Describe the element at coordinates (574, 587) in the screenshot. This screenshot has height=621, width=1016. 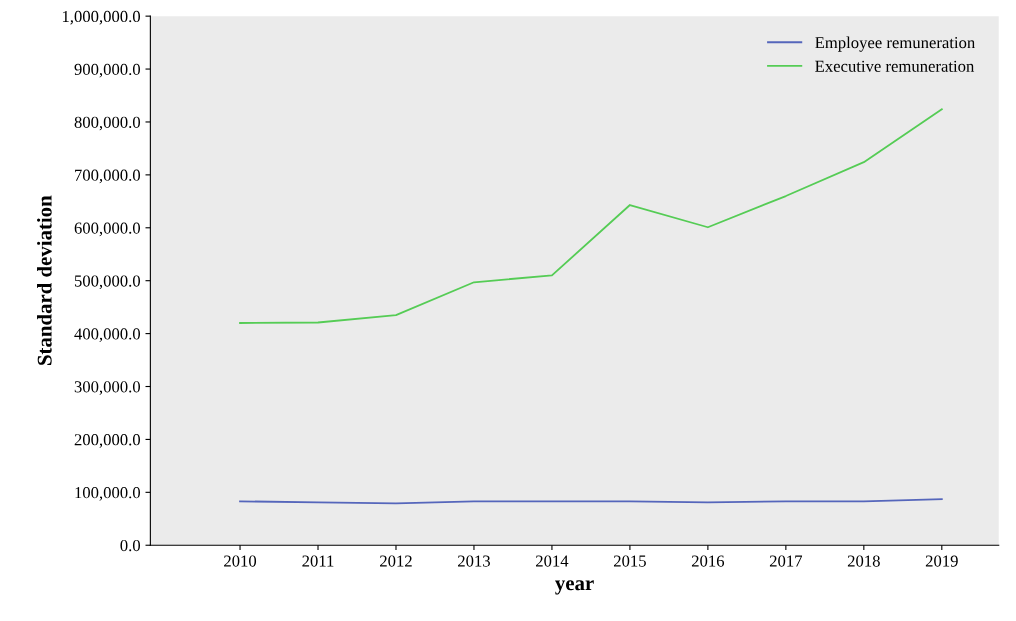
I see `x-axis-title: year` at that location.